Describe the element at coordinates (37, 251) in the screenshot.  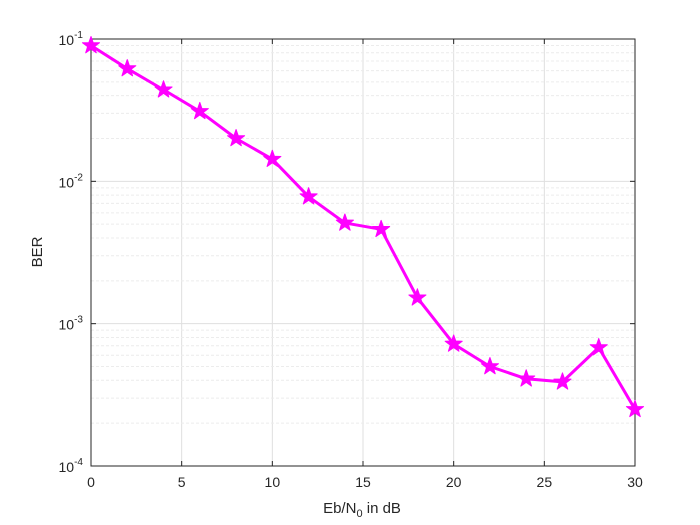
I see `y-axis-label: BER` at that location.